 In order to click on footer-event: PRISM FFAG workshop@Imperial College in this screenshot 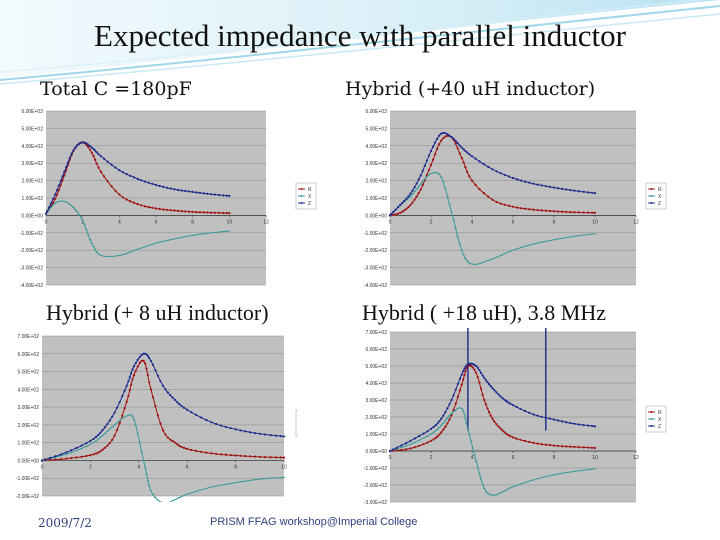, I will do `click(314, 522)`.